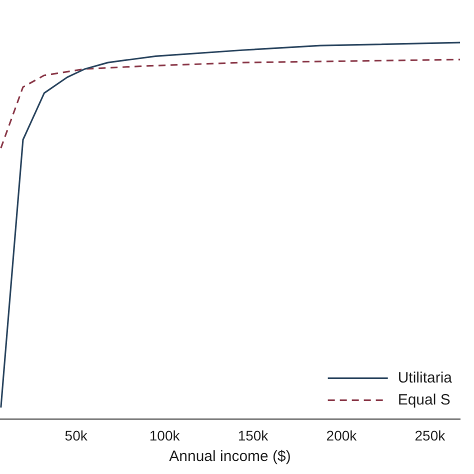  I want to click on legend-label: Equal S, so click(424, 399).